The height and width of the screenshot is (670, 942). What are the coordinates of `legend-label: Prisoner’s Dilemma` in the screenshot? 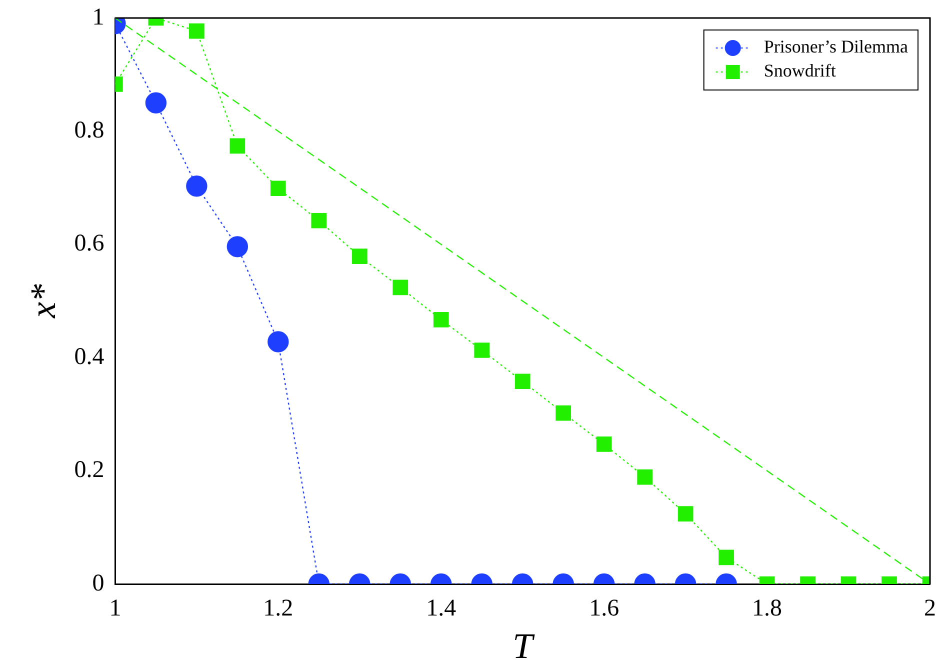 It's located at (836, 46).